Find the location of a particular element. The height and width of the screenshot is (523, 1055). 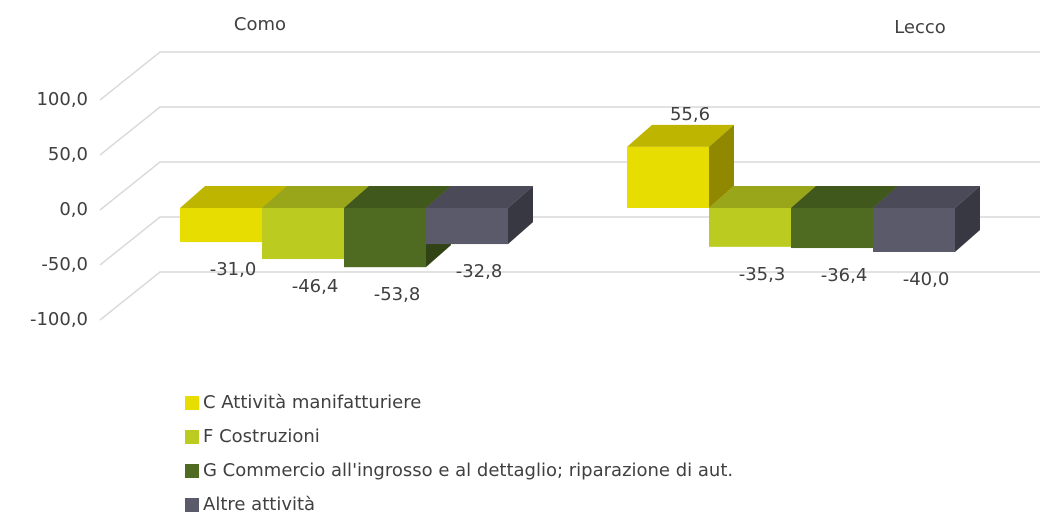

value-label: -40,0 is located at coordinates (926, 279).